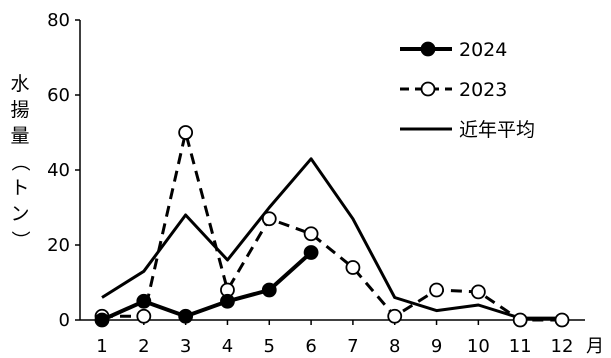 Image resolution: width=611 pixels, height=358 pixels. Describe the element at coordinates (562, 346) in the screenshot. I see `x-tick-label: 12` at that location.